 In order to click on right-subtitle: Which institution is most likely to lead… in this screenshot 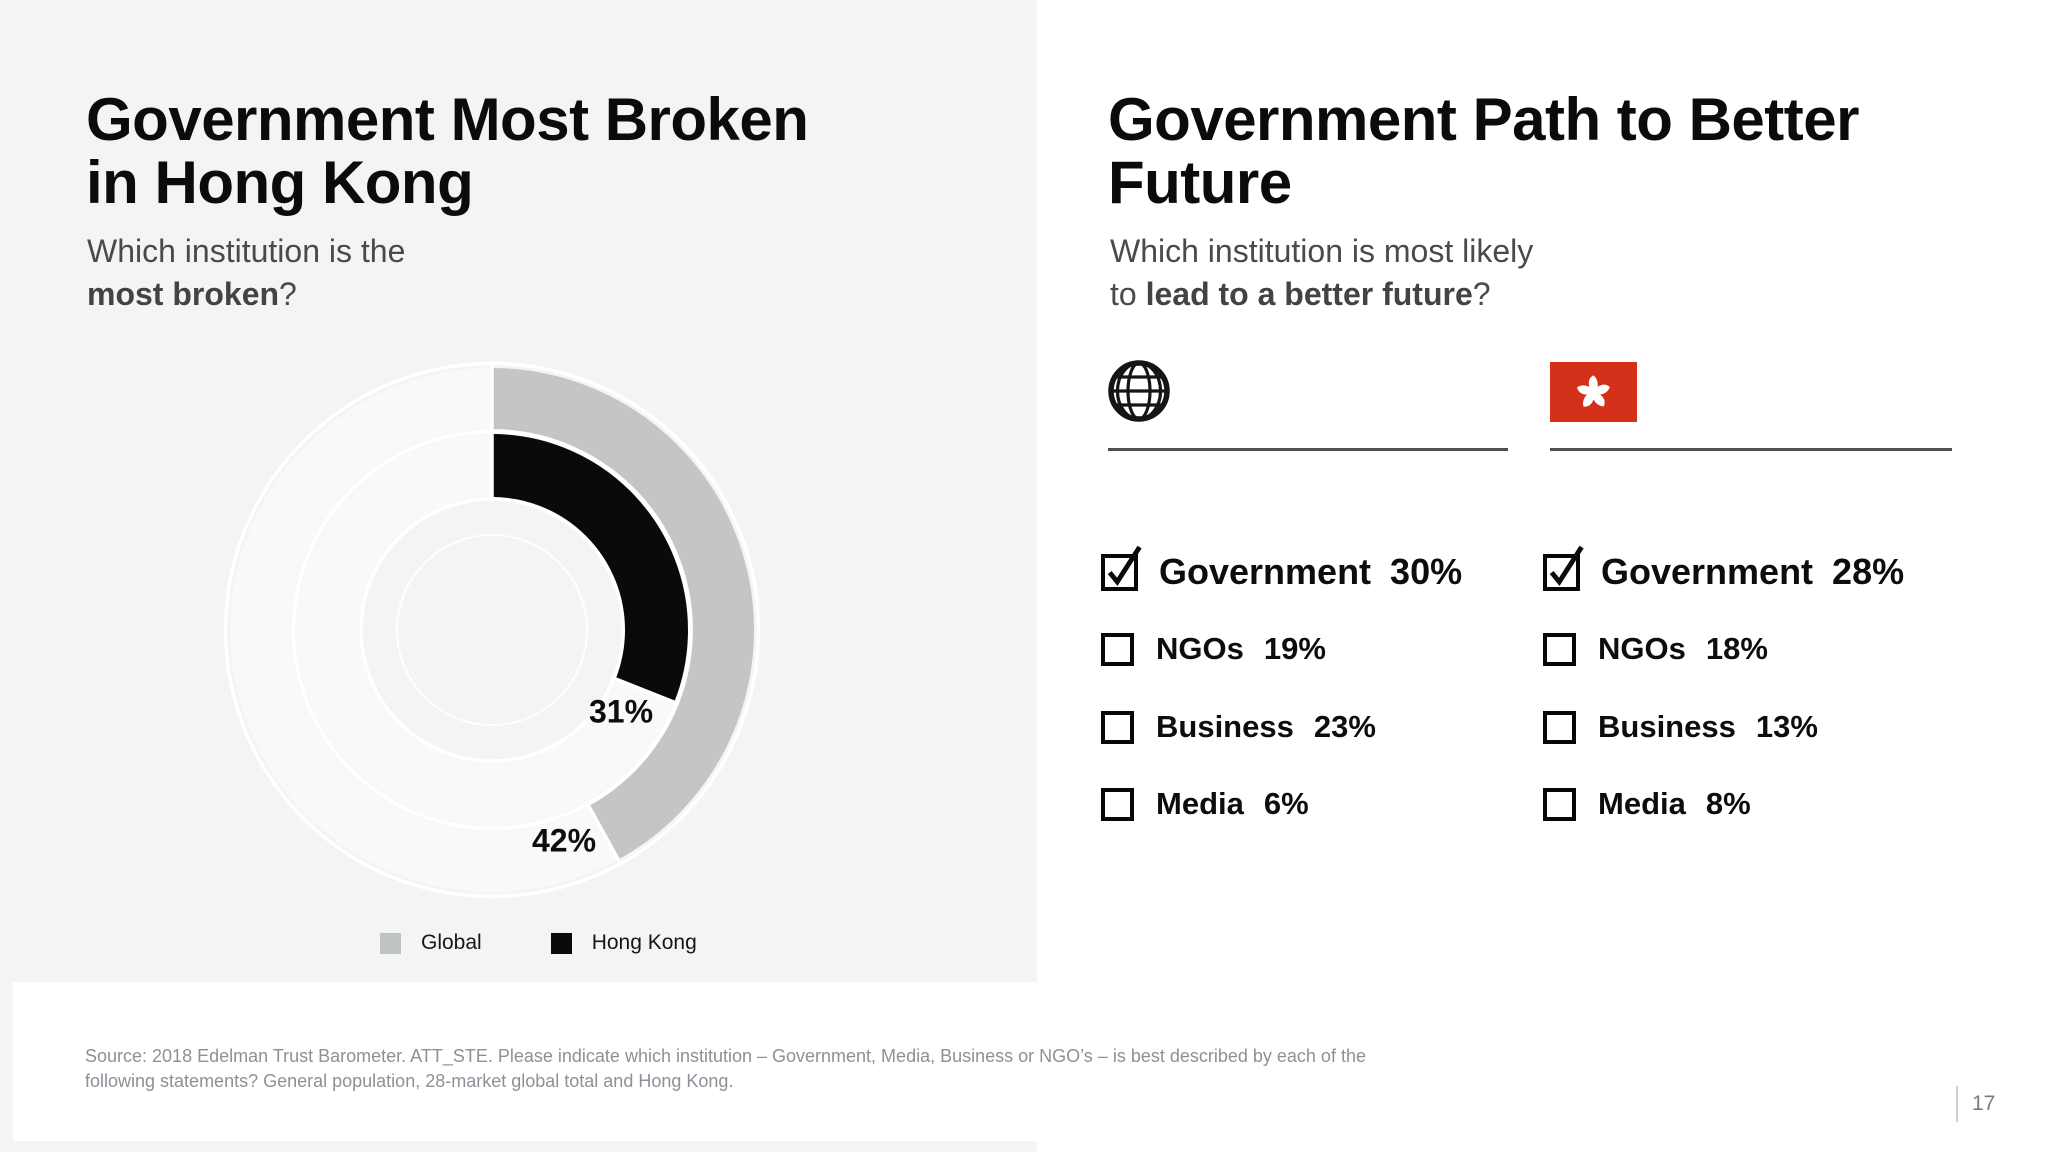, I will do `click(1321, 273)`.